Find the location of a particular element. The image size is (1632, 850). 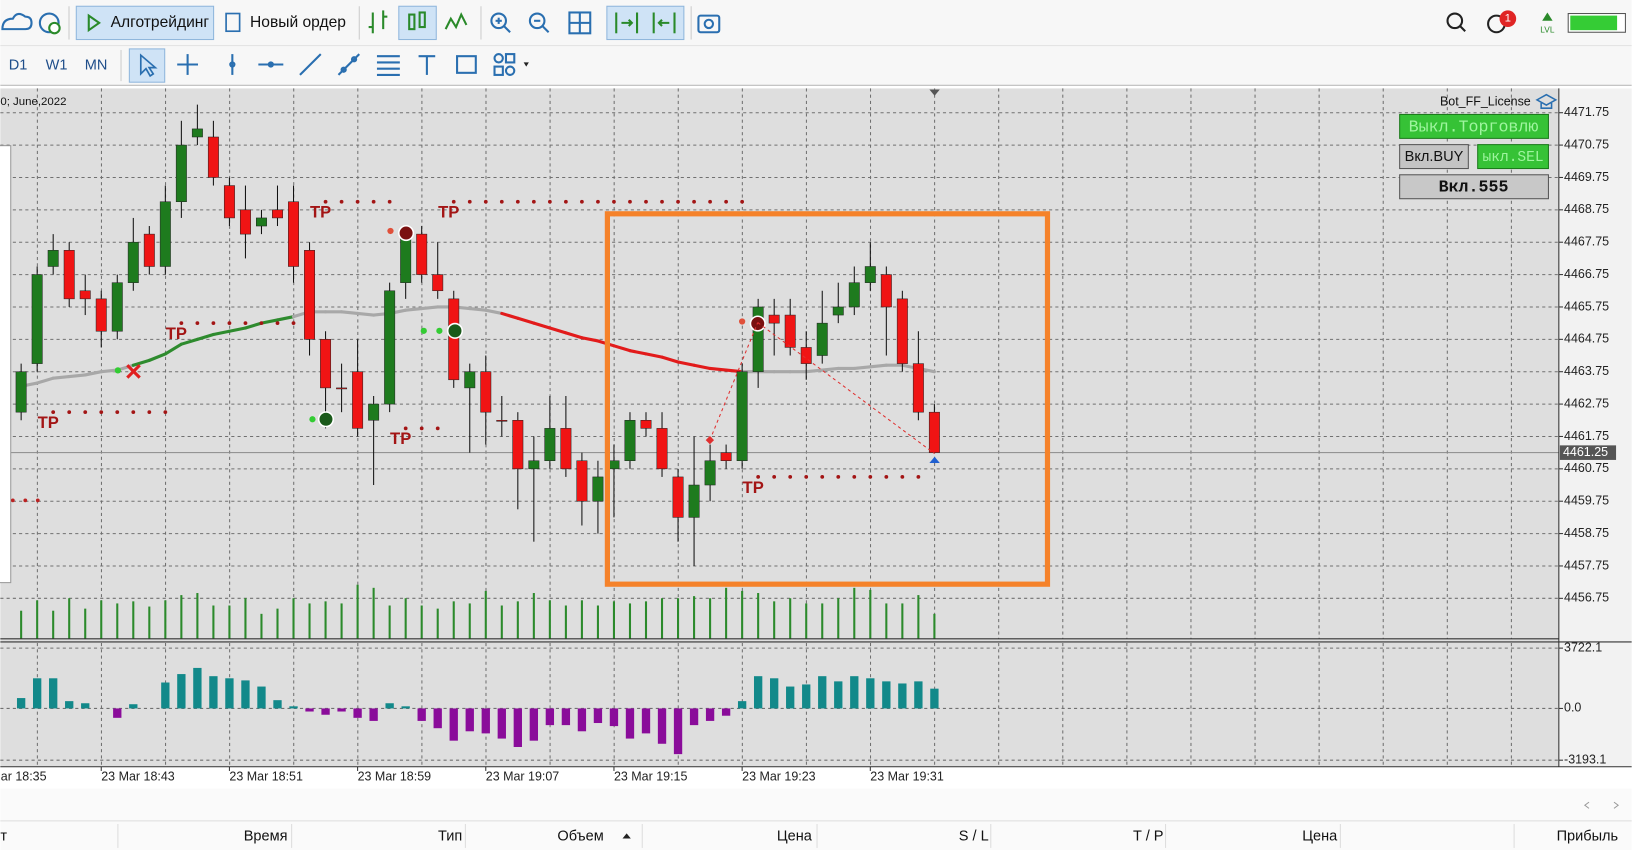

shift-marker is located at coordinates (934, 92).